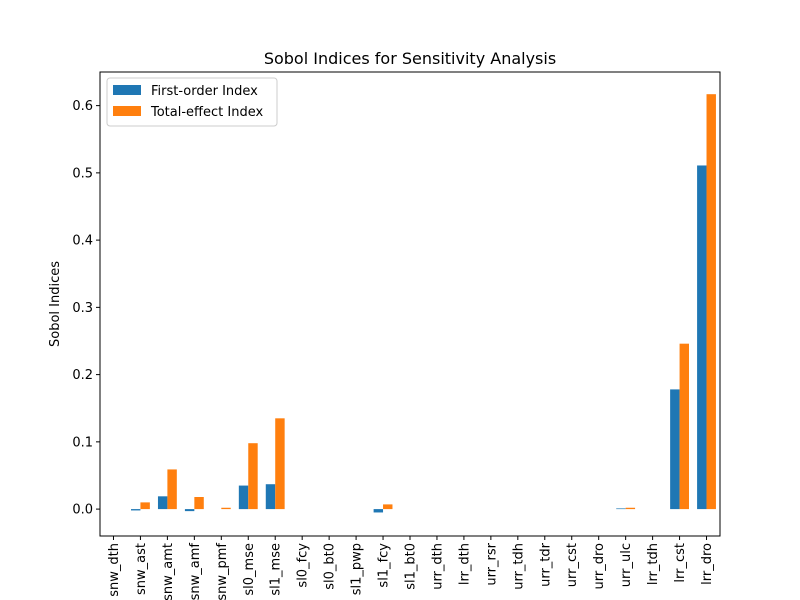  I want to click on x-tick-label: sl1_mse, so click(276, 569).